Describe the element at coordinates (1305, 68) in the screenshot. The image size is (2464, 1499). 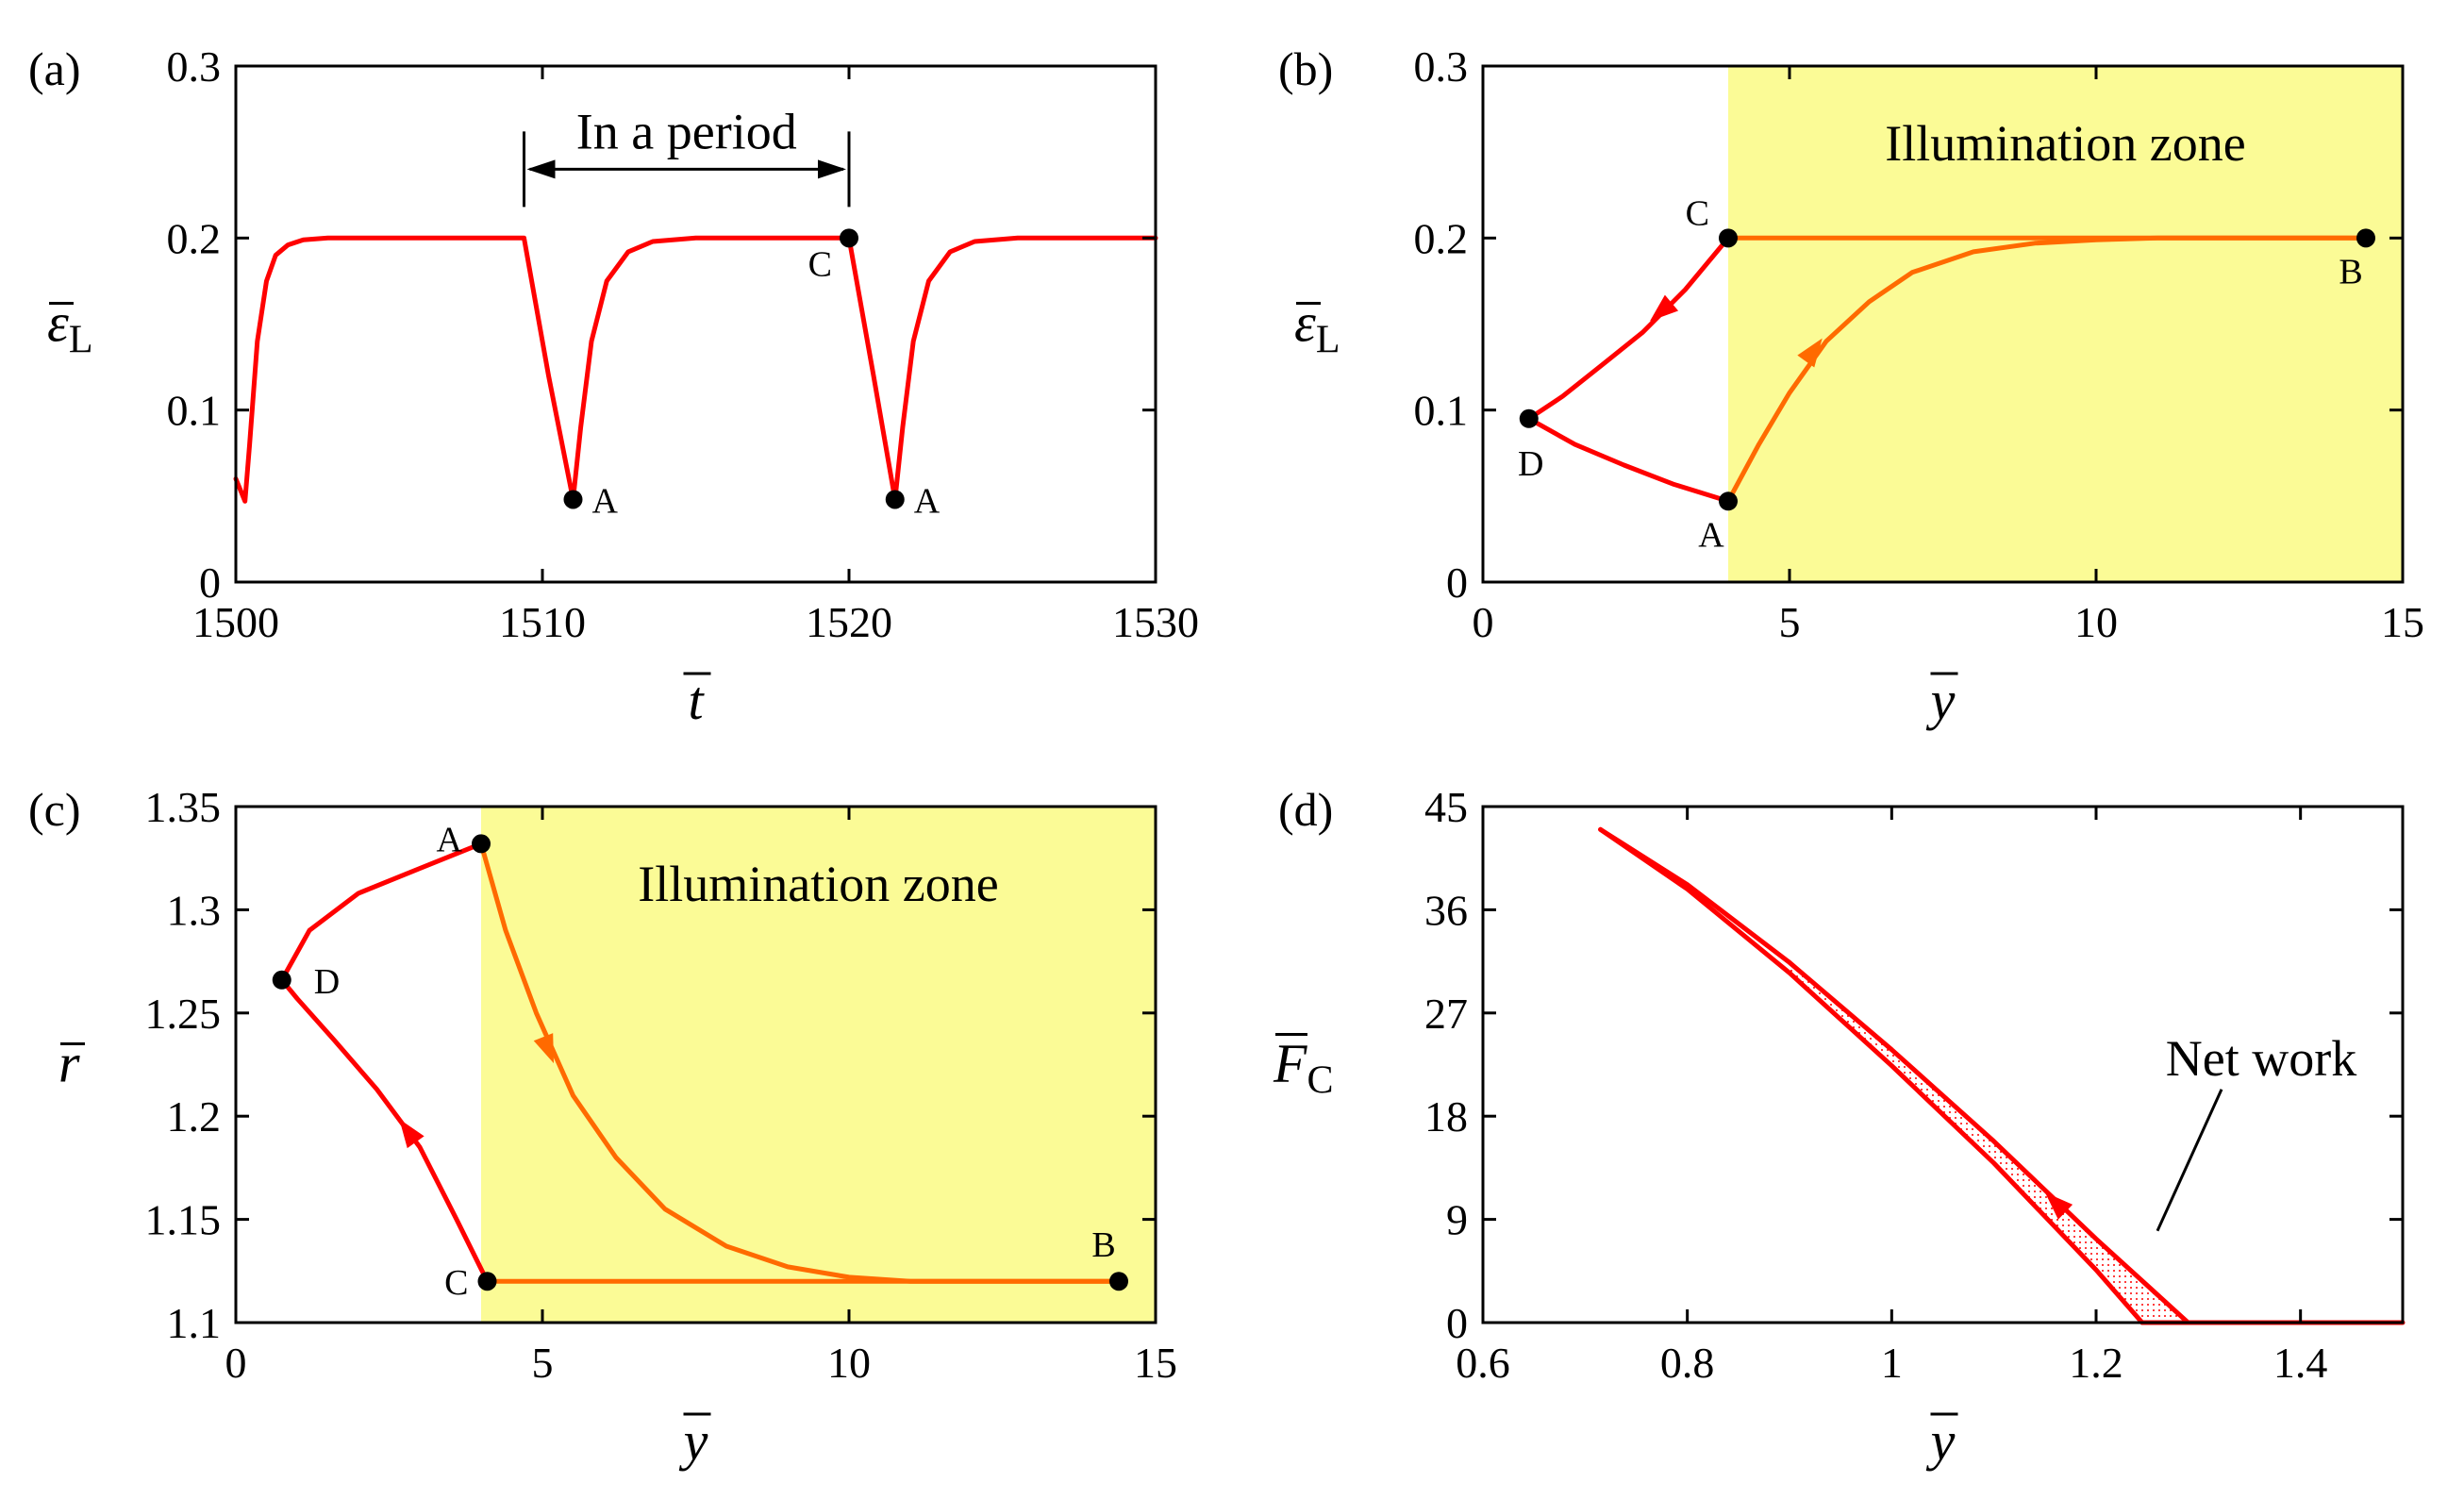
I see `panel-label: (b)` at that location.